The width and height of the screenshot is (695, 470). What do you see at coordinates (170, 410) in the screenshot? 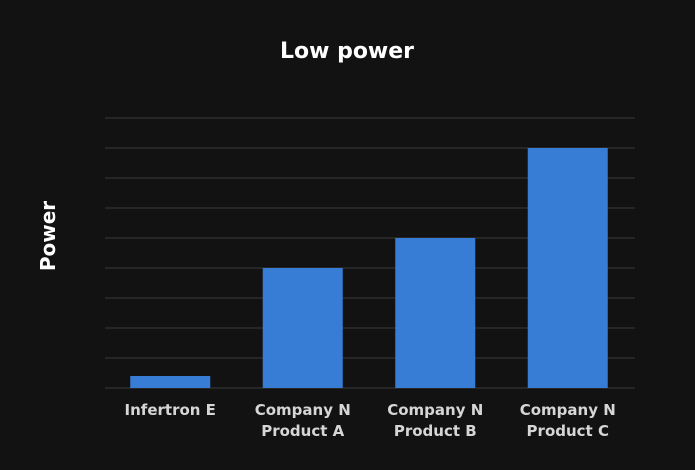
I see `category-label-1: Infertron E` at bounding box center [170, 410].